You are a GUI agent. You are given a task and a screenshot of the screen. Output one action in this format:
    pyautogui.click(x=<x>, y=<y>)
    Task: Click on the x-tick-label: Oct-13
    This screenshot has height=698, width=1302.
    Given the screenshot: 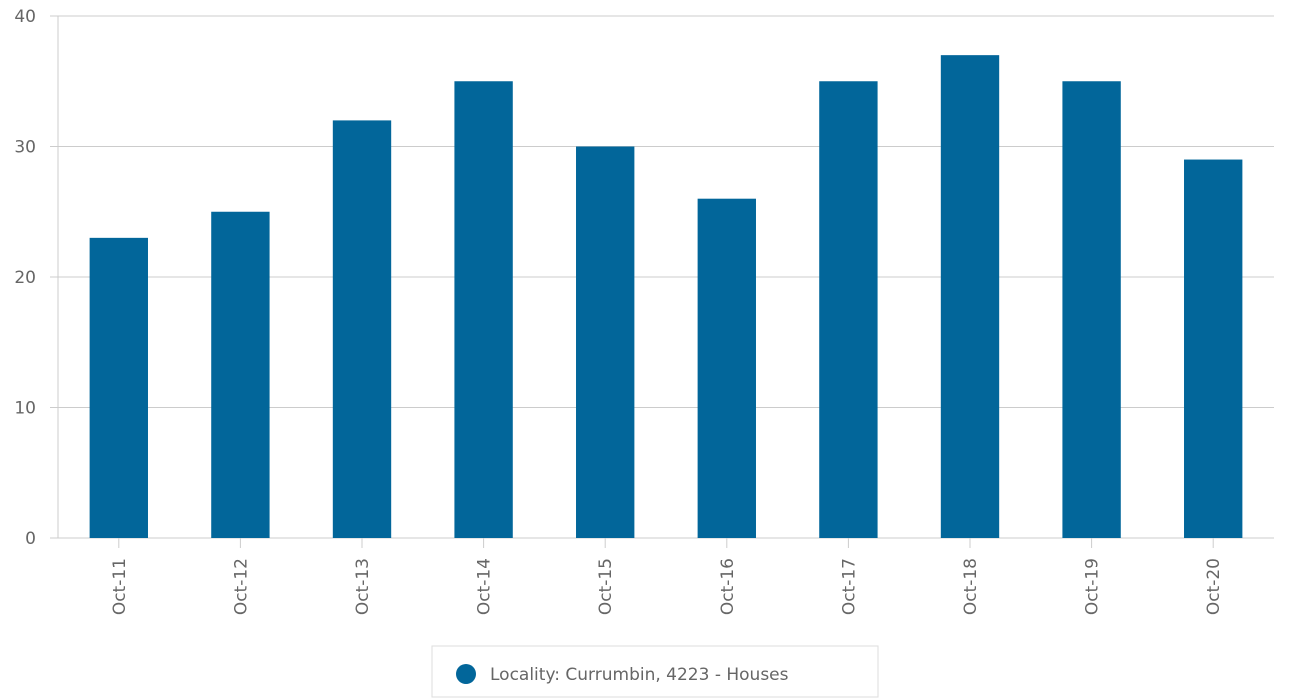 What is the action you would take?
    pyautogui.click(x=363, y=586)
    